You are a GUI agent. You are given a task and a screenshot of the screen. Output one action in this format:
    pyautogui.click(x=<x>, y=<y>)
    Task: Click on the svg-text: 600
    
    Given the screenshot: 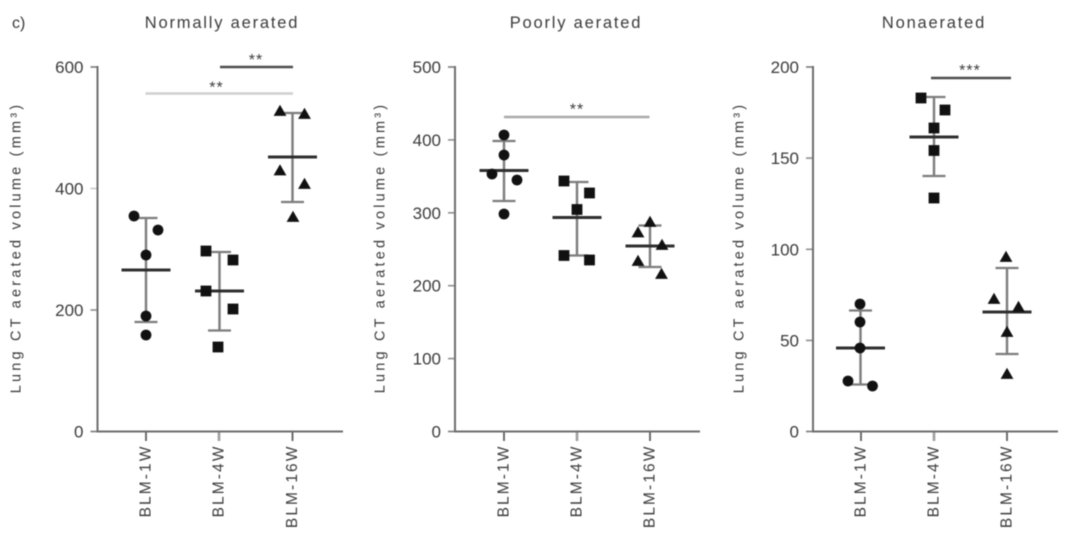 What is the action you would take?
    pyautogui.click(x=69, y=67)
    